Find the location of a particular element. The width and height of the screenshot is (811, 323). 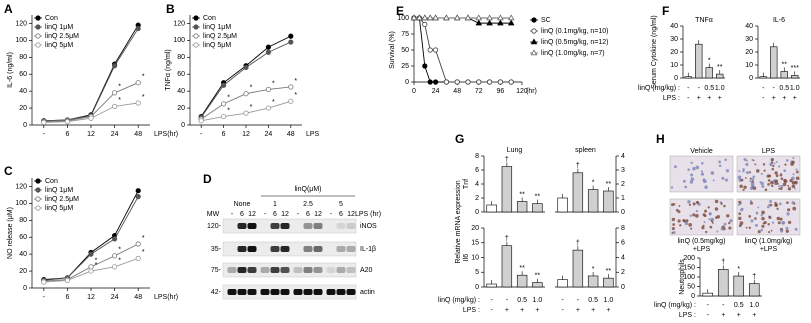

annotation: ** is located at coordinates (720, 67).